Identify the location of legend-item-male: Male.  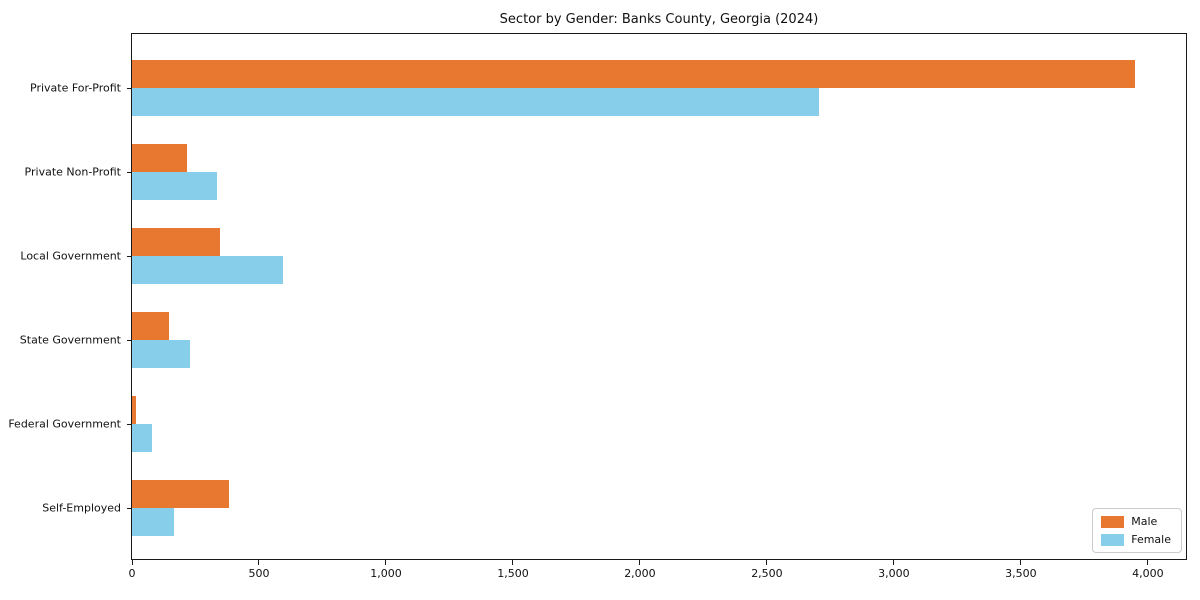
(1136, 521).